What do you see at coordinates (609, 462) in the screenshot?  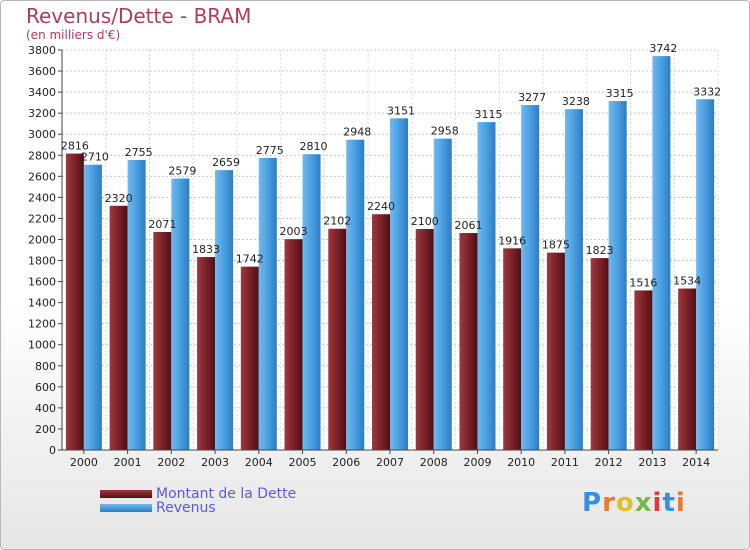 I see `x-tick-label: 2012` at bounding box center [609, 462].